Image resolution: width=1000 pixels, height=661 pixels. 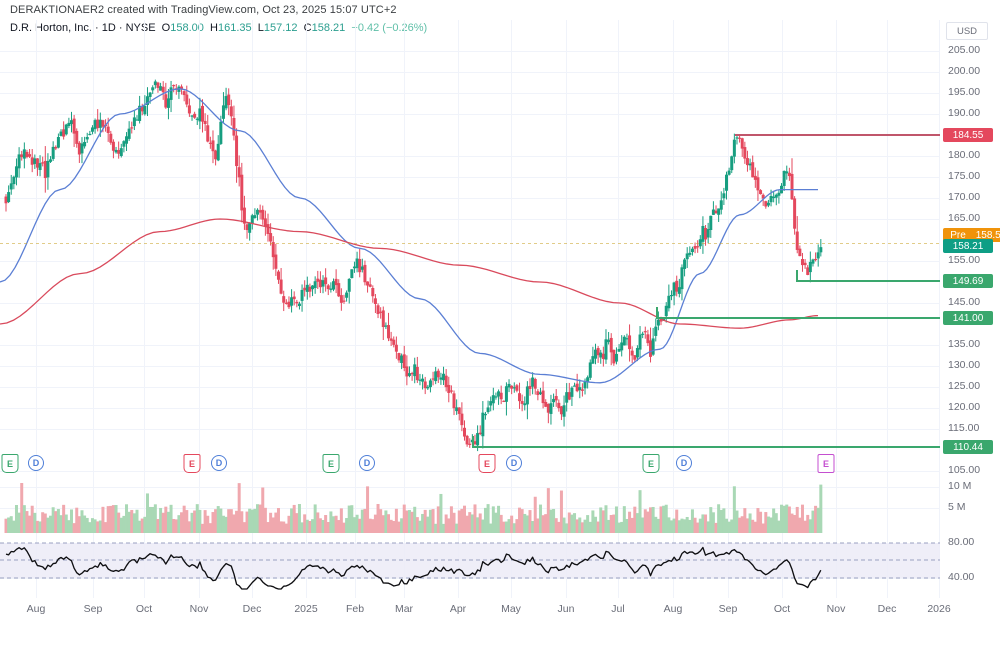 I want to click on rsi-series, so click(x=470, y=566).